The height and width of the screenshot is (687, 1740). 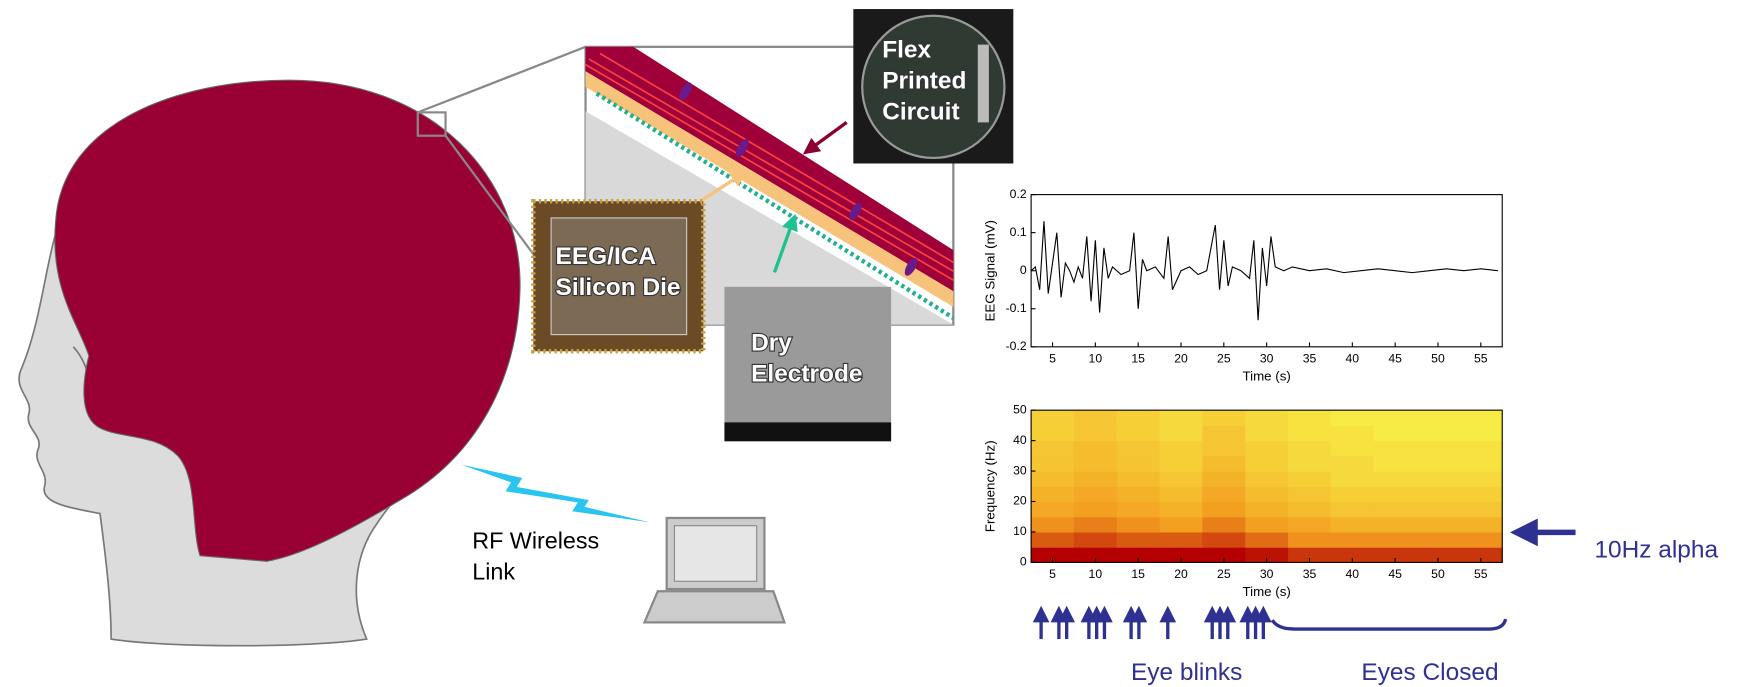 What do you see at coordinates (1353, 574) in the screenshot?
I see `x-tick-label: 40` at bounding box center [1353, 574].